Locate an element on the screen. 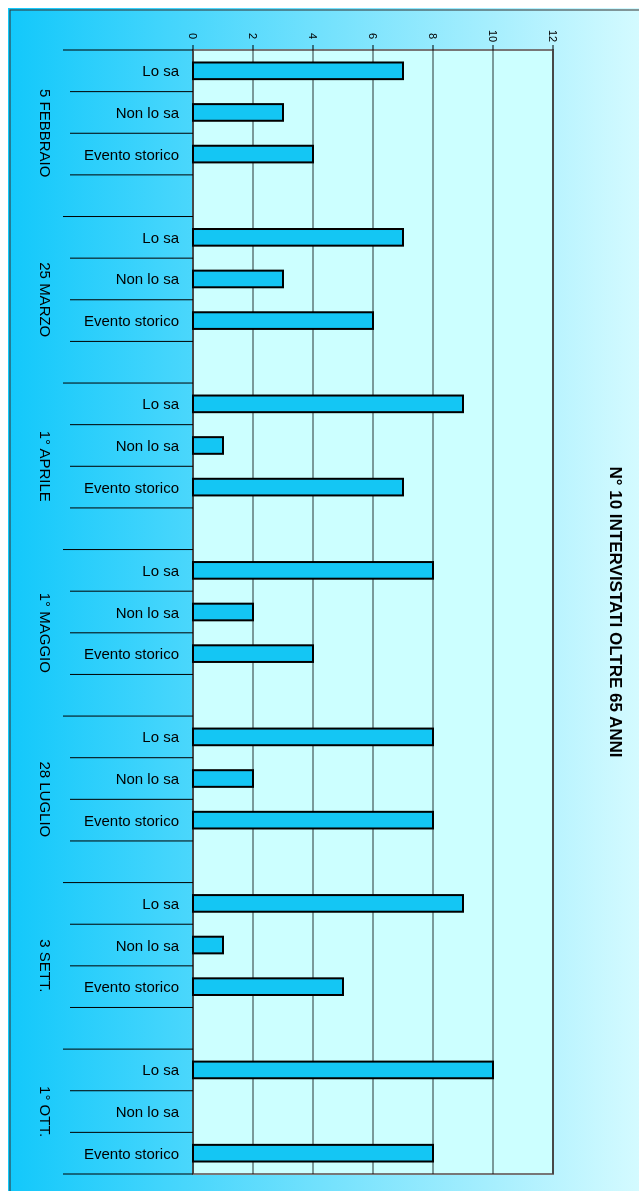  x-tick-label: 6 is located at coordinates (373, 36).